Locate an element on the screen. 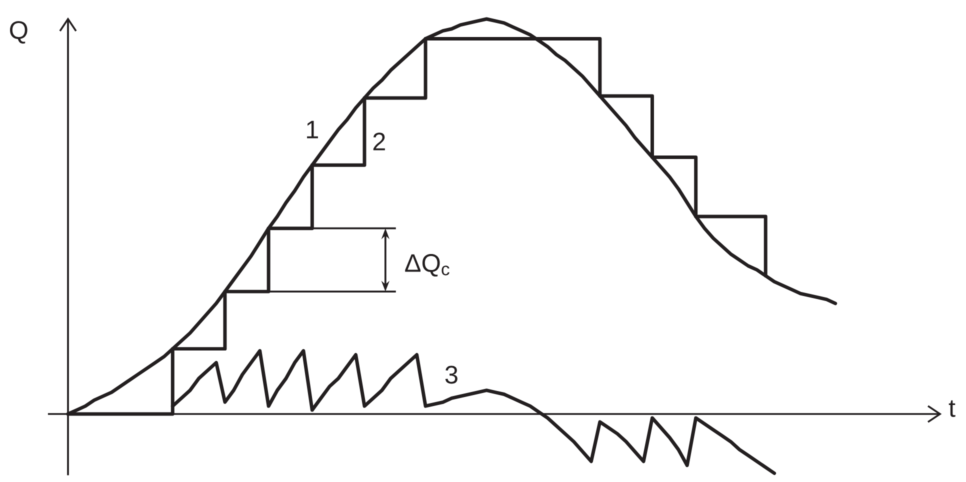  y-axis-title: Q is located at coordinates (19, 32).